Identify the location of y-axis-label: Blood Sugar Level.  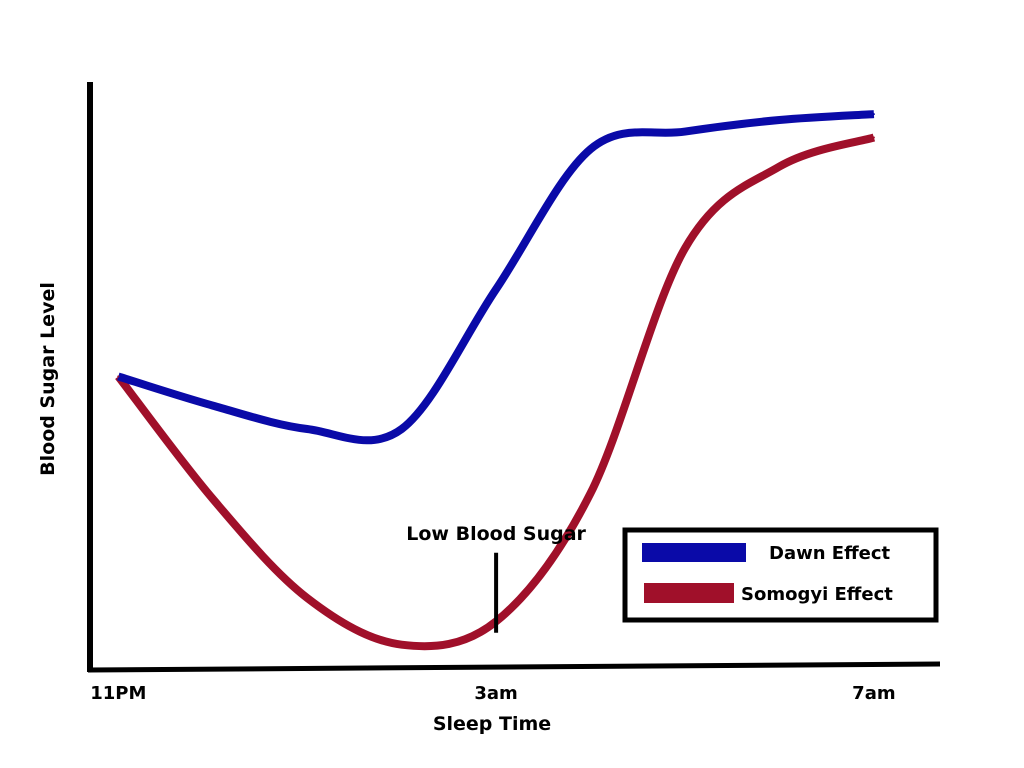
(48, 379).